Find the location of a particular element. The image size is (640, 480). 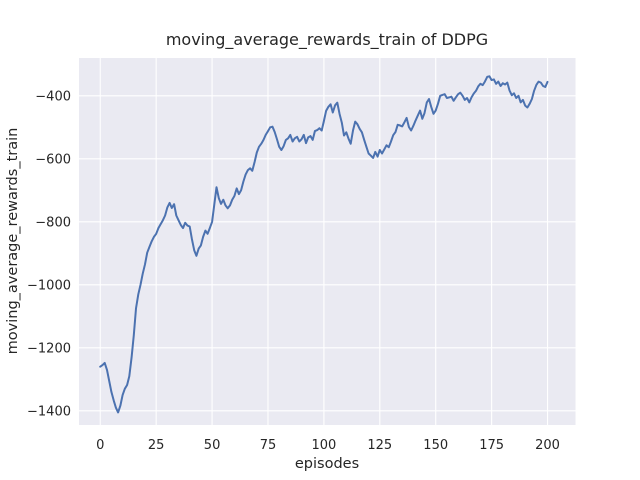

x-tick-label: 100 is located at coordinates (323, 445).